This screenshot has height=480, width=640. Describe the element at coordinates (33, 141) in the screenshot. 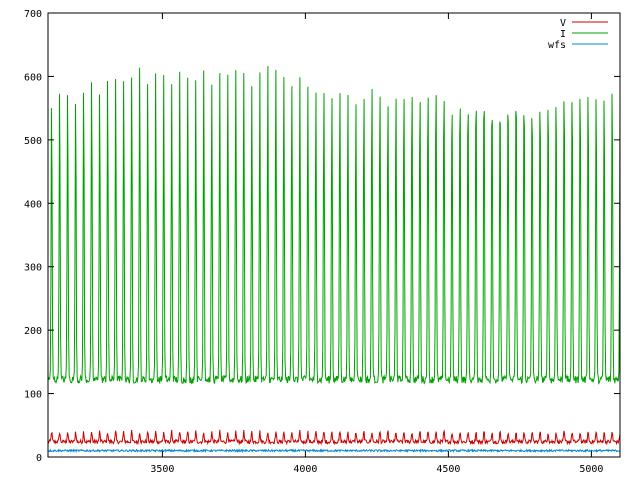

I see `y-tick-label: 500` at that location.